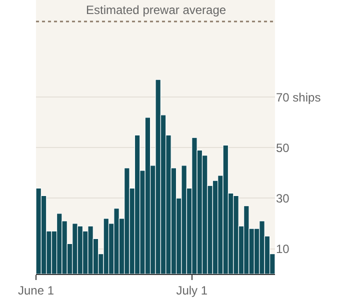 This screenshot has height=300, width=349. I want to click on ref-line-label: Estimated prewar average, so click(156, 10).